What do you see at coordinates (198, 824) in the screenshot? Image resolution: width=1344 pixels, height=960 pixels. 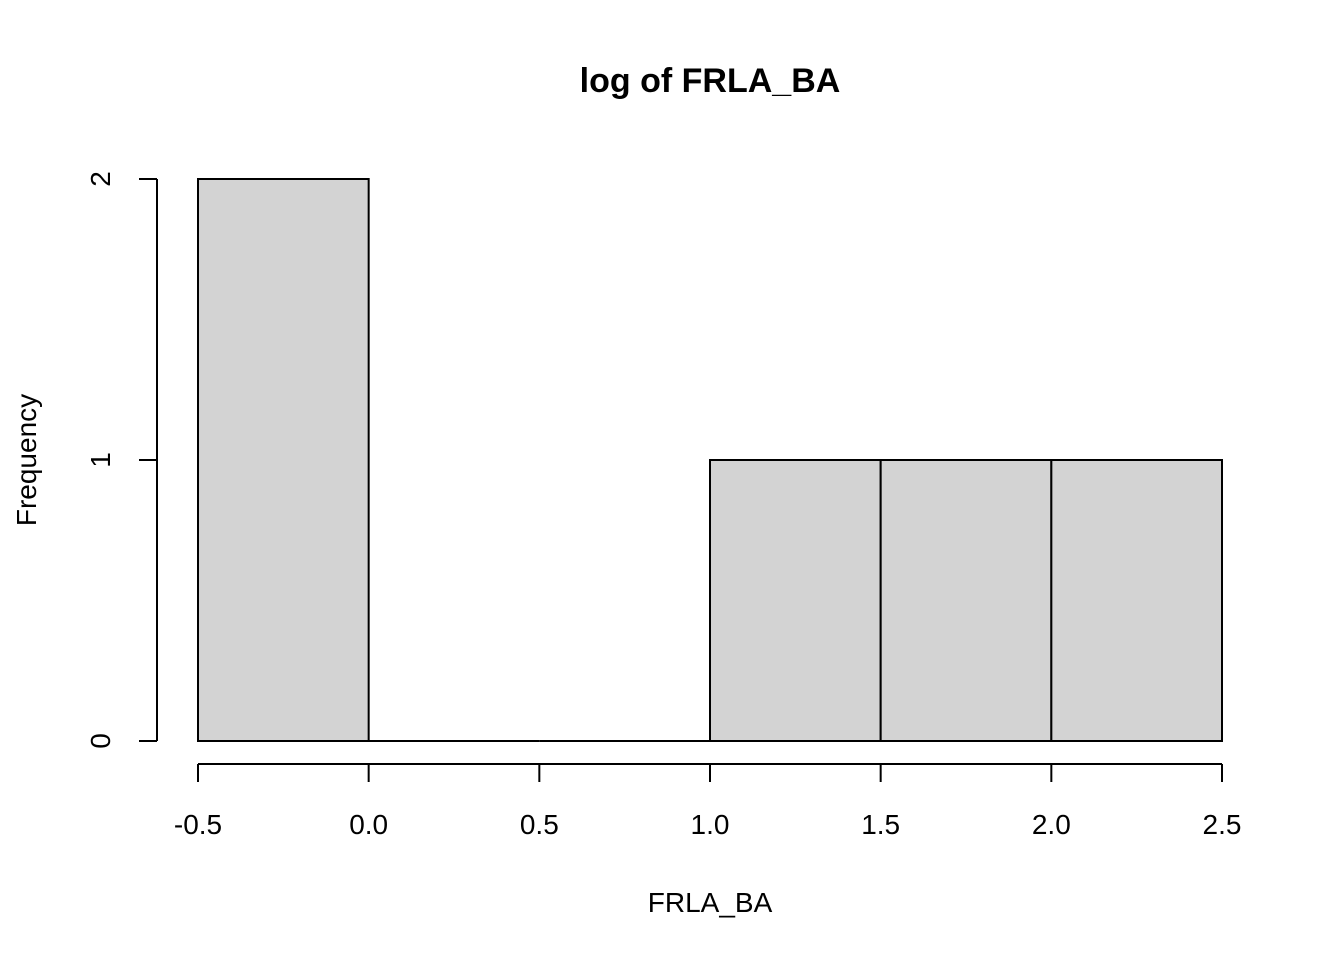 I see `x-tick-label-0: -0.5` at bounding box center [198, 824].